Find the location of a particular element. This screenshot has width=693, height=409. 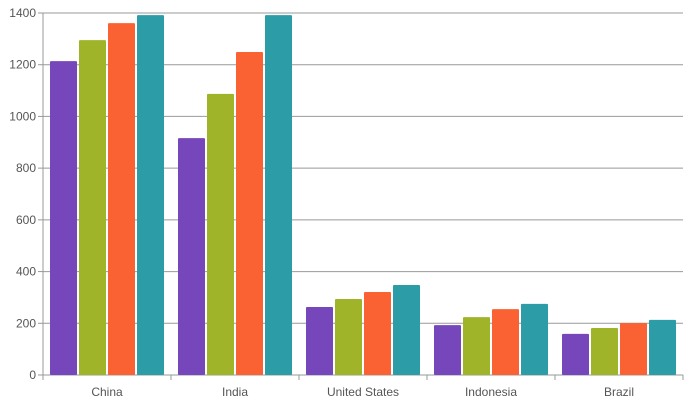

x-tick-label: United States is located at coordinates (363, 392).